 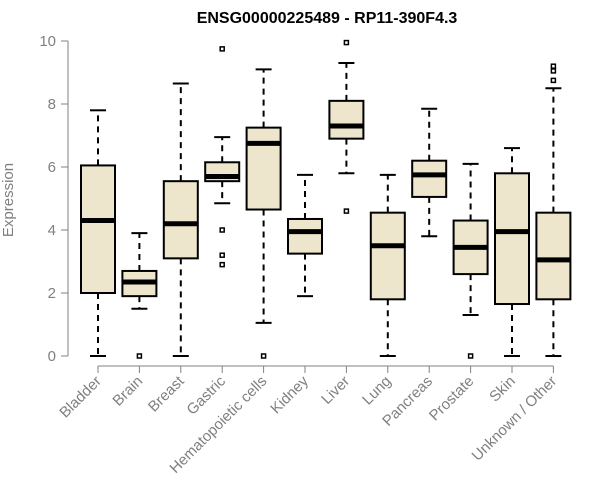 What do you see at coordinates (327, 18) in the screenshot?
I see `chart-title: ENSG00000225489 - RP11-390F4.3` at bounding box center [327, 18].